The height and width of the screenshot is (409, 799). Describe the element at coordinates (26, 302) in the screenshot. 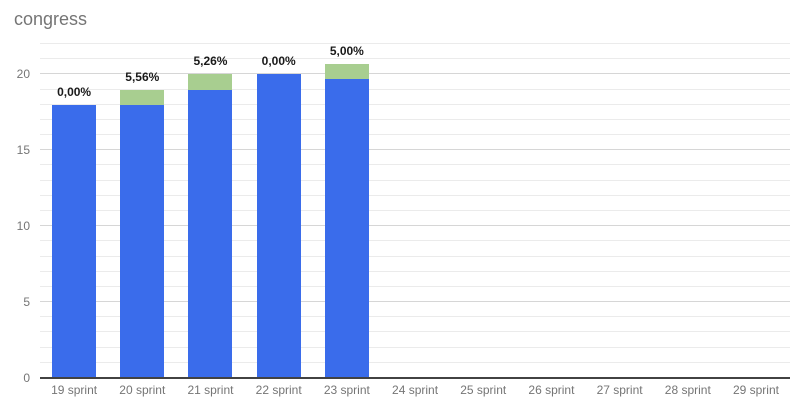

I see `y-axis-label: 5` at that location.